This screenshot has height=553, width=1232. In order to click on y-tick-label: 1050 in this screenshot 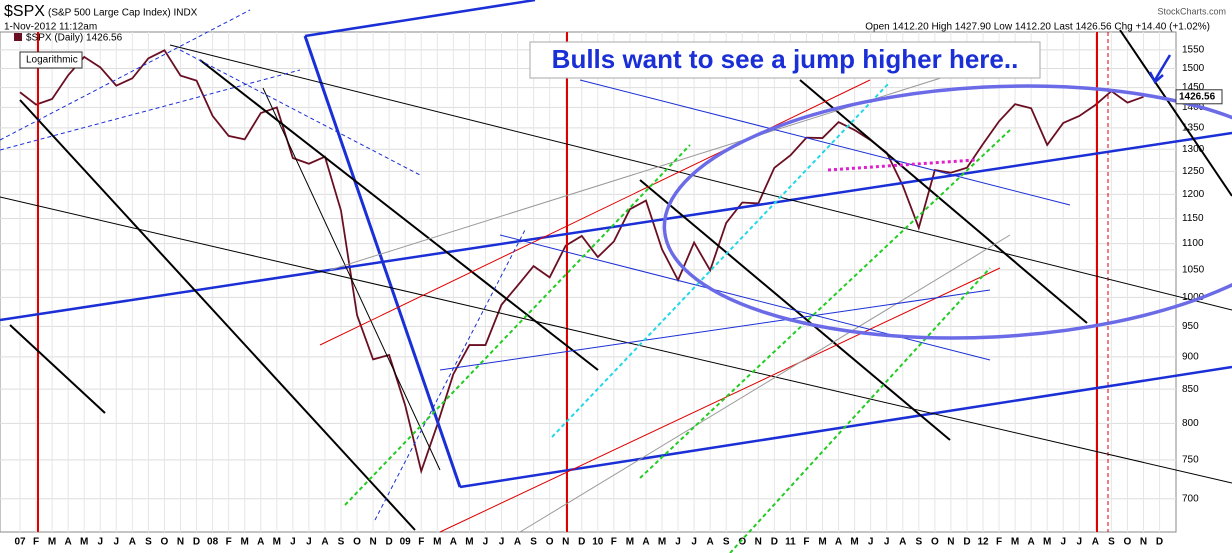, I will do `click(1193, 269)`.